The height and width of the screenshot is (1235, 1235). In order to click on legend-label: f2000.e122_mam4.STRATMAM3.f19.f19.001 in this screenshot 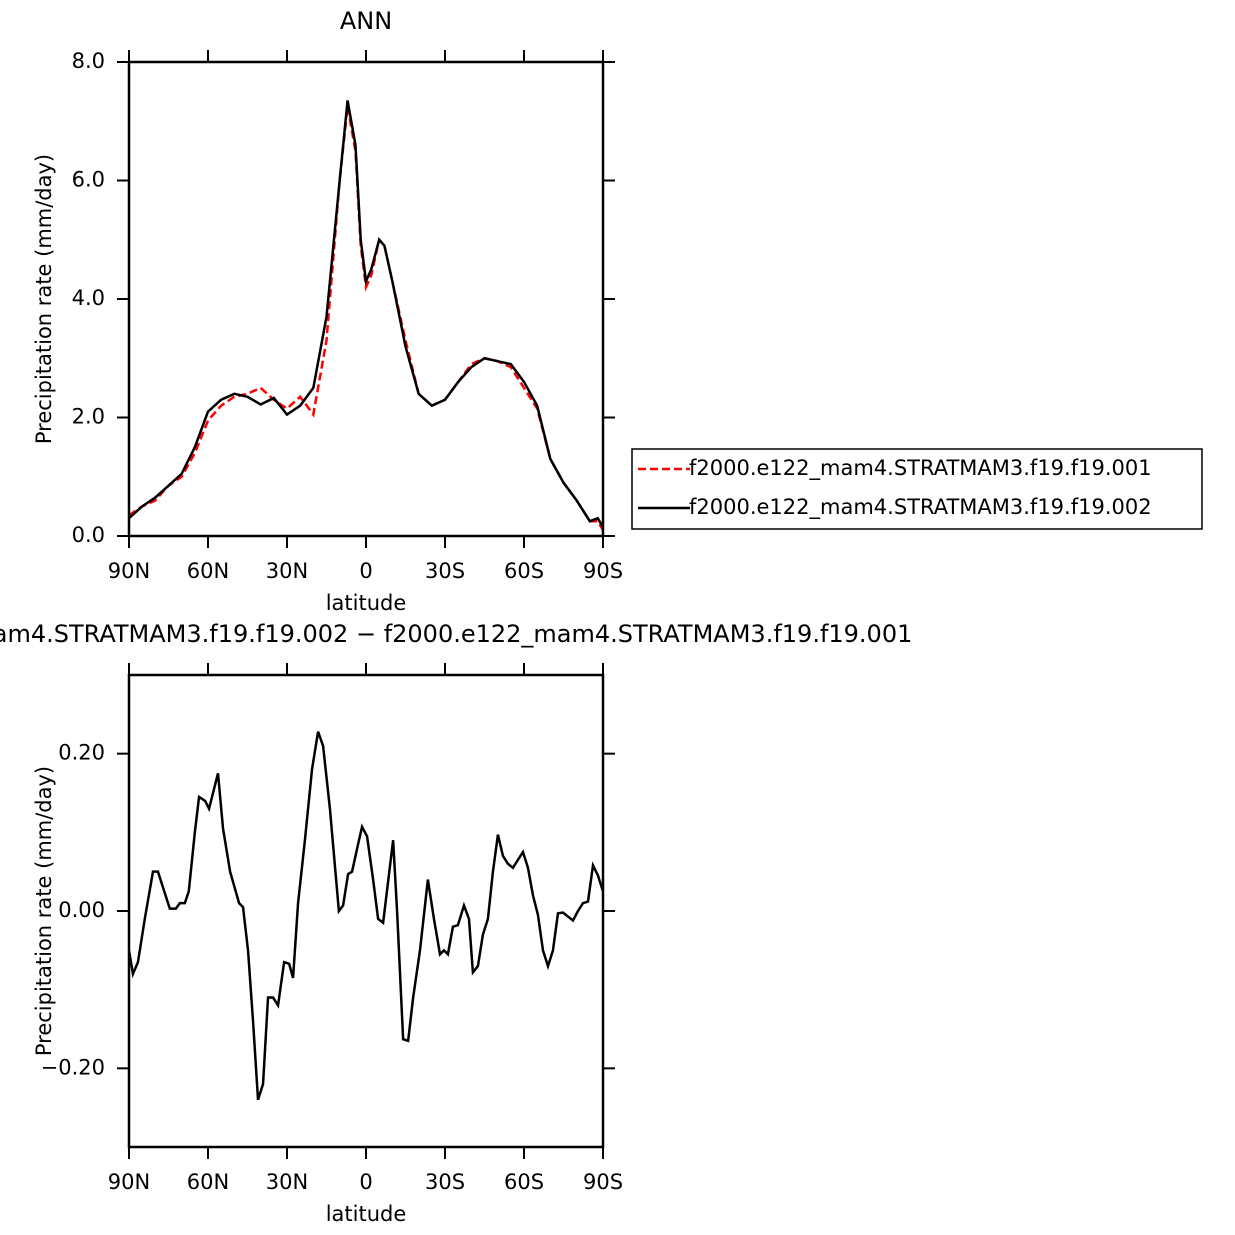, I will do `click(920, 468)`.